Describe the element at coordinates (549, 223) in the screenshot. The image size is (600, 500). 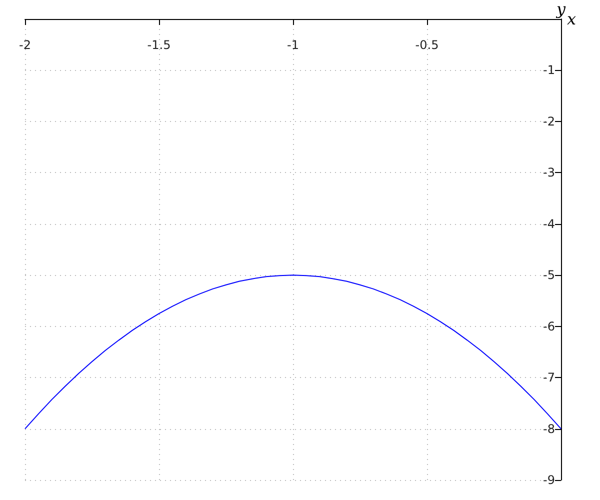
I see `y-tick-label: -4` at that location.